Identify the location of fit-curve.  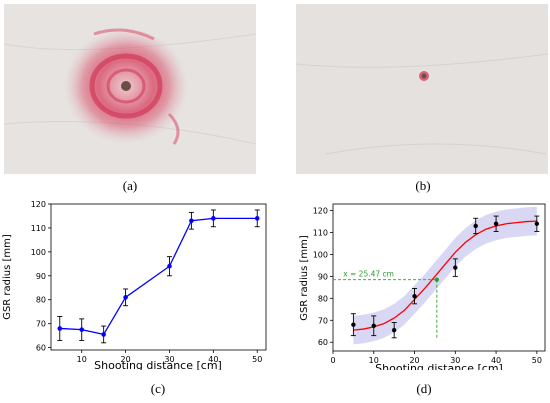
(445, 275).